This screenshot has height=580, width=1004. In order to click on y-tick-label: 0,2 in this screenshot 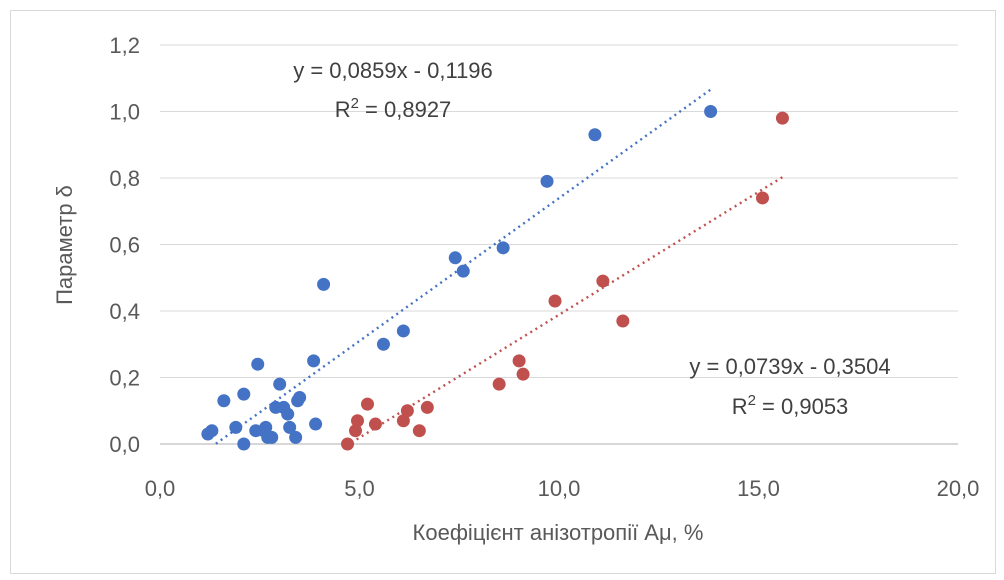, I will do `click(124, 378)`.